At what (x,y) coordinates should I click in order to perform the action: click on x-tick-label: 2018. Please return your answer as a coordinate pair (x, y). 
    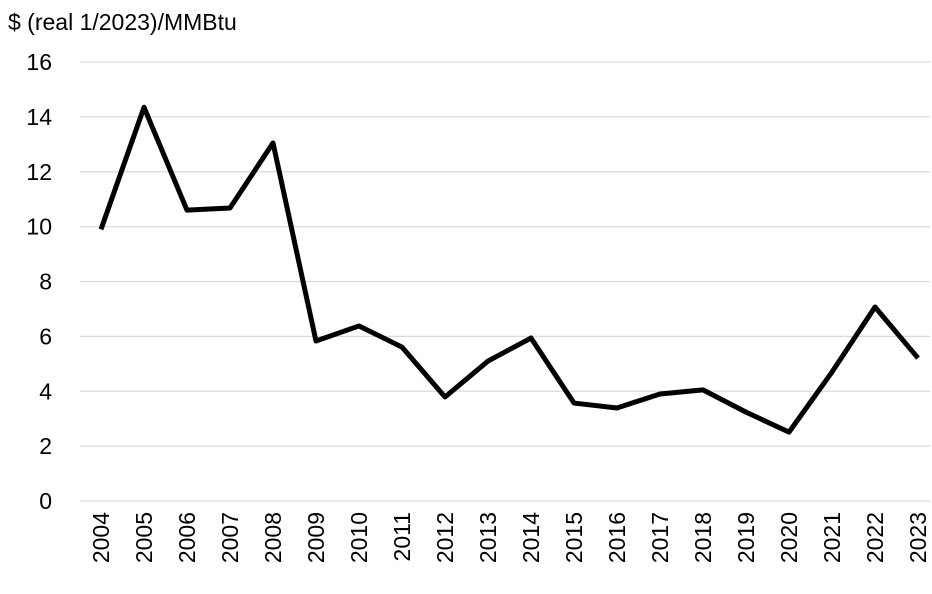
    Looking at the image, I should click on (703, 537).